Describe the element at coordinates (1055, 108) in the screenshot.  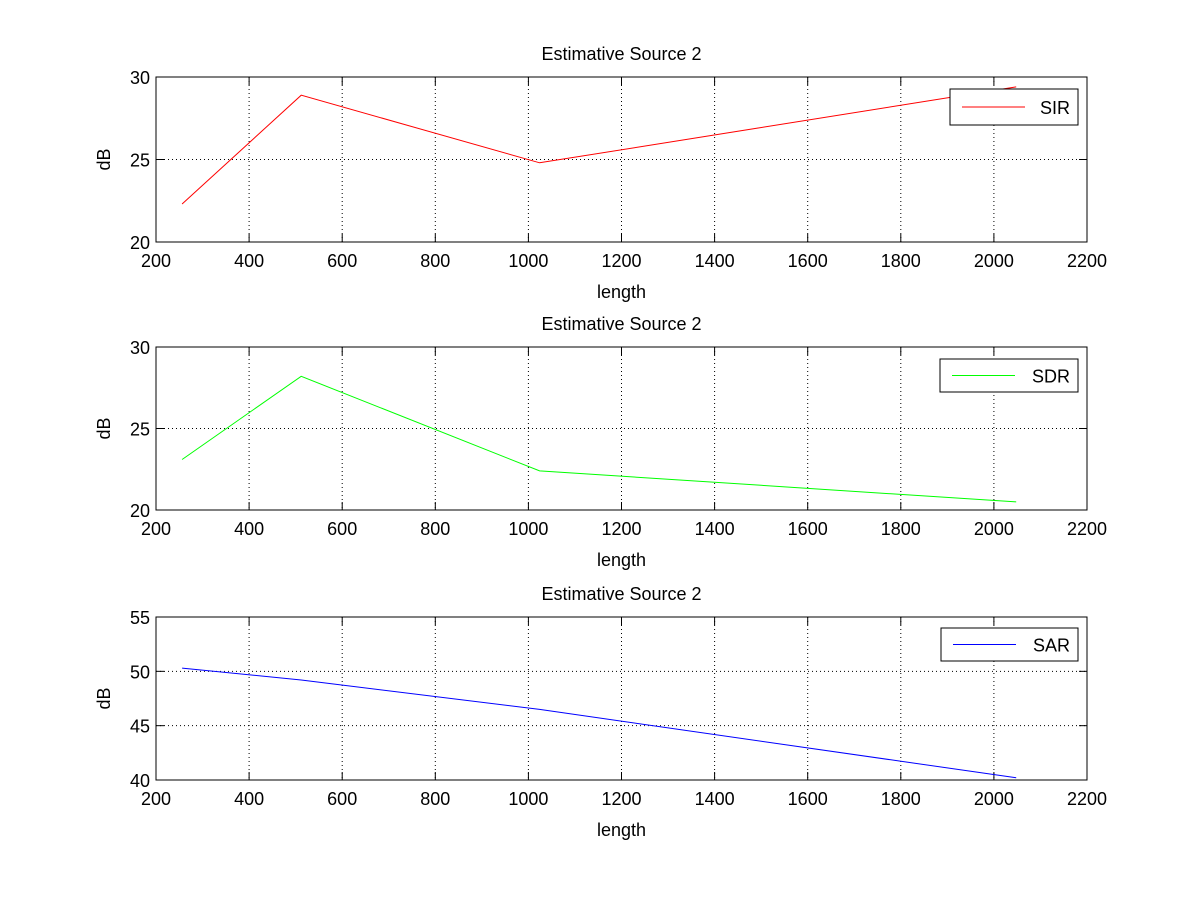
I see `legend-label: SIR` at that location.